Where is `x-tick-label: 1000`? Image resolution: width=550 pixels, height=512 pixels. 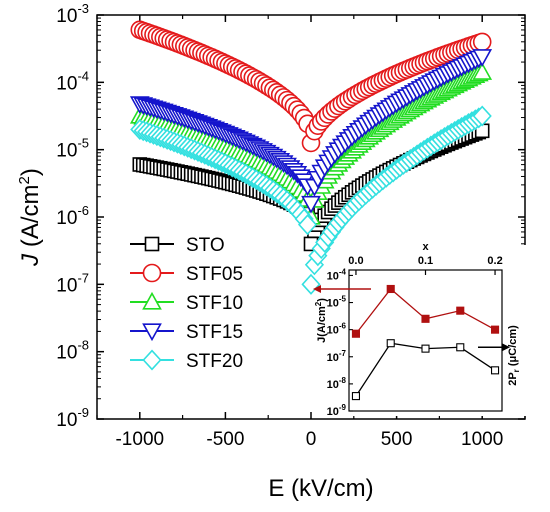
x-tick-label: 1000 is located at coordinates (482, 439).